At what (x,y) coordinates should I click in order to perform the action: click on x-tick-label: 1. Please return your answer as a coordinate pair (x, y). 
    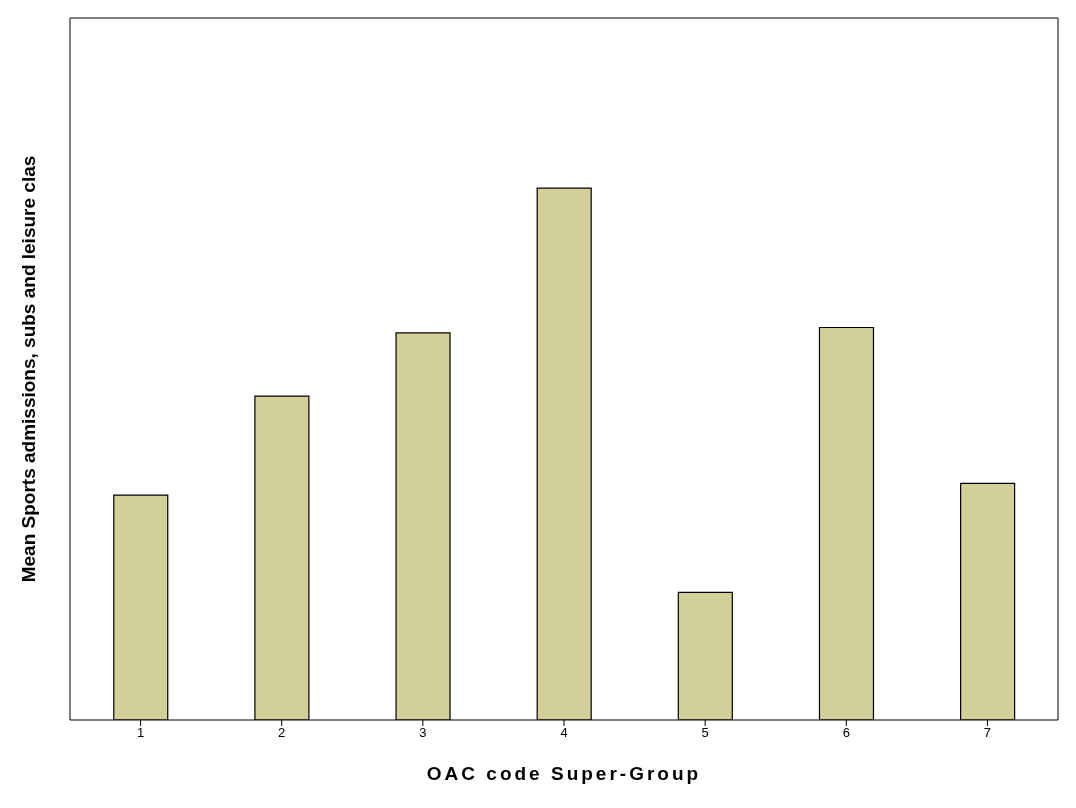
    Looking at the image, I should click on (140, 733).